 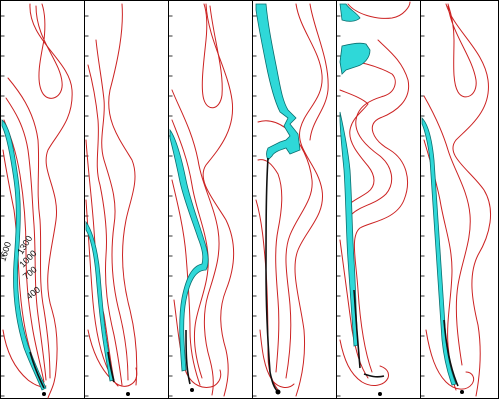 What do you see at coordinates (188, 357) in the screenshot?
I see `panel-3-reaction-zone` at bounding box center [188, 357].